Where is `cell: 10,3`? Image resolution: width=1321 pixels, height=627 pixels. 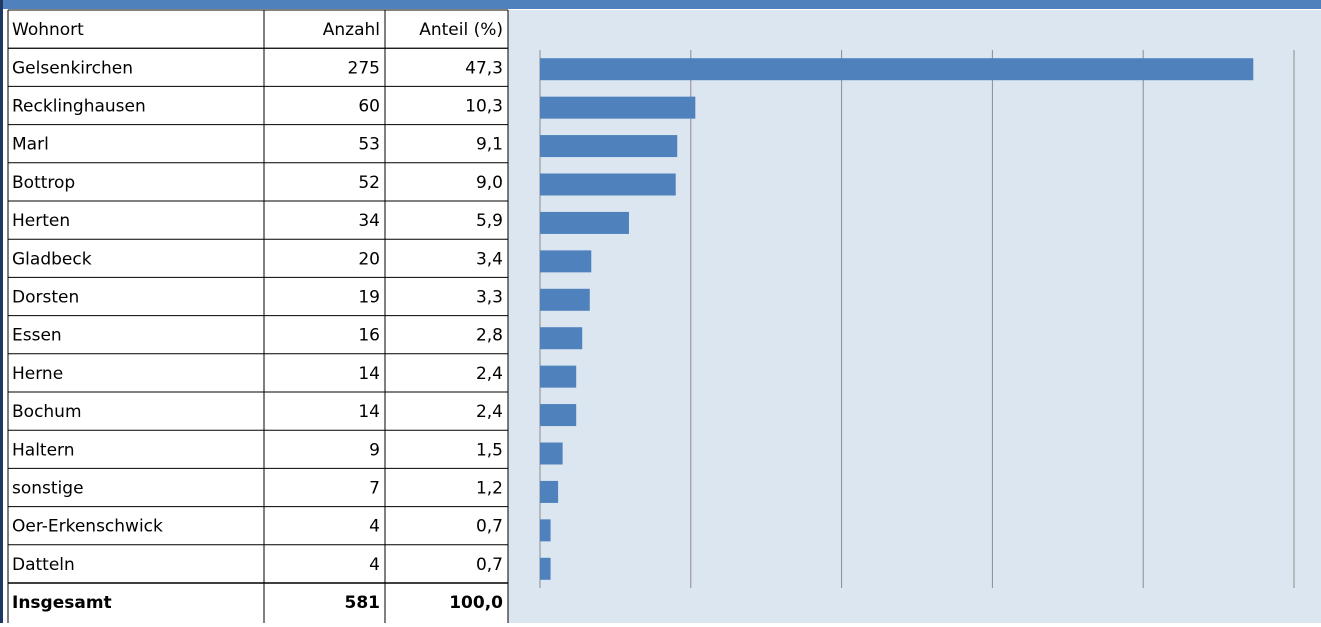
cell: 10,3 is located at coordinates (484, 107).